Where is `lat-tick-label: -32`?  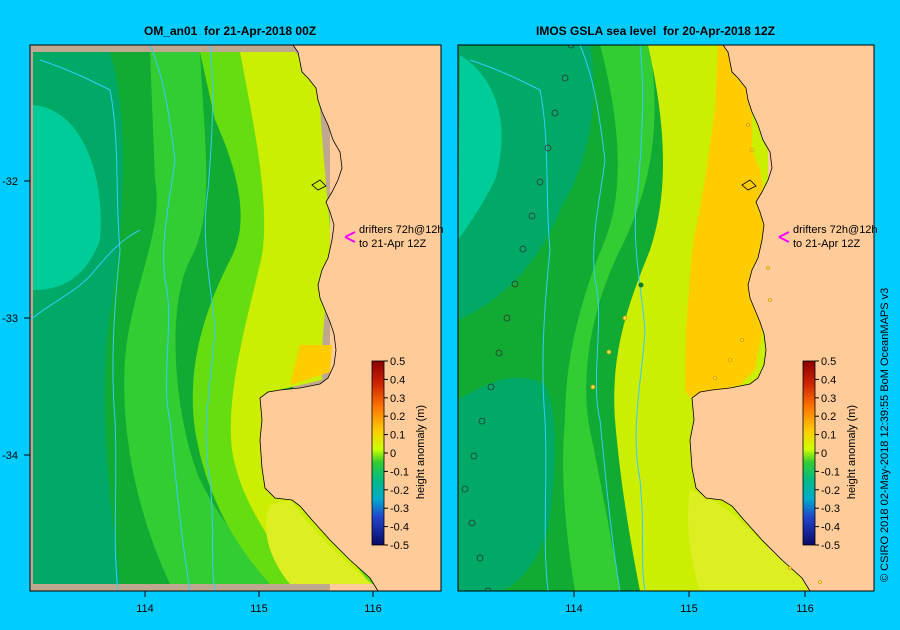
lat-tick-label: -32 is located at coordinates (10, 182).